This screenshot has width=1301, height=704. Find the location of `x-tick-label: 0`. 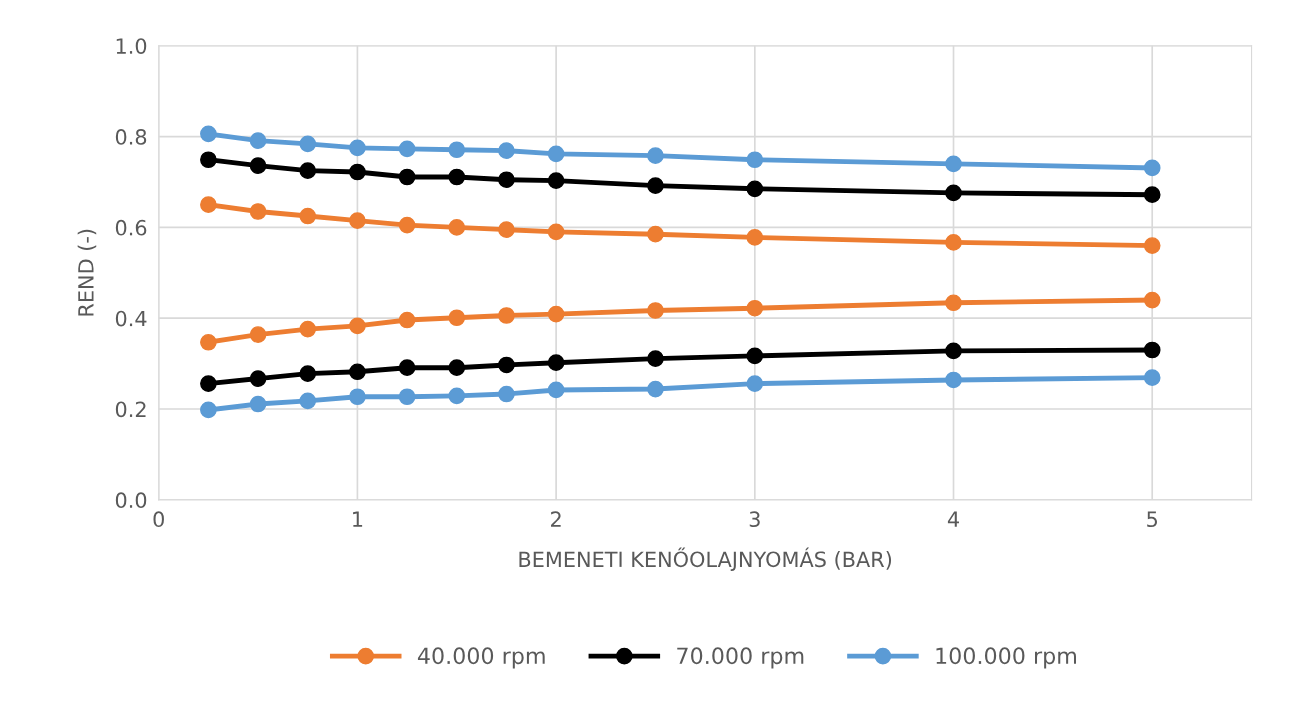

x-tick-label: 0 is located at coordinates (158, 519).